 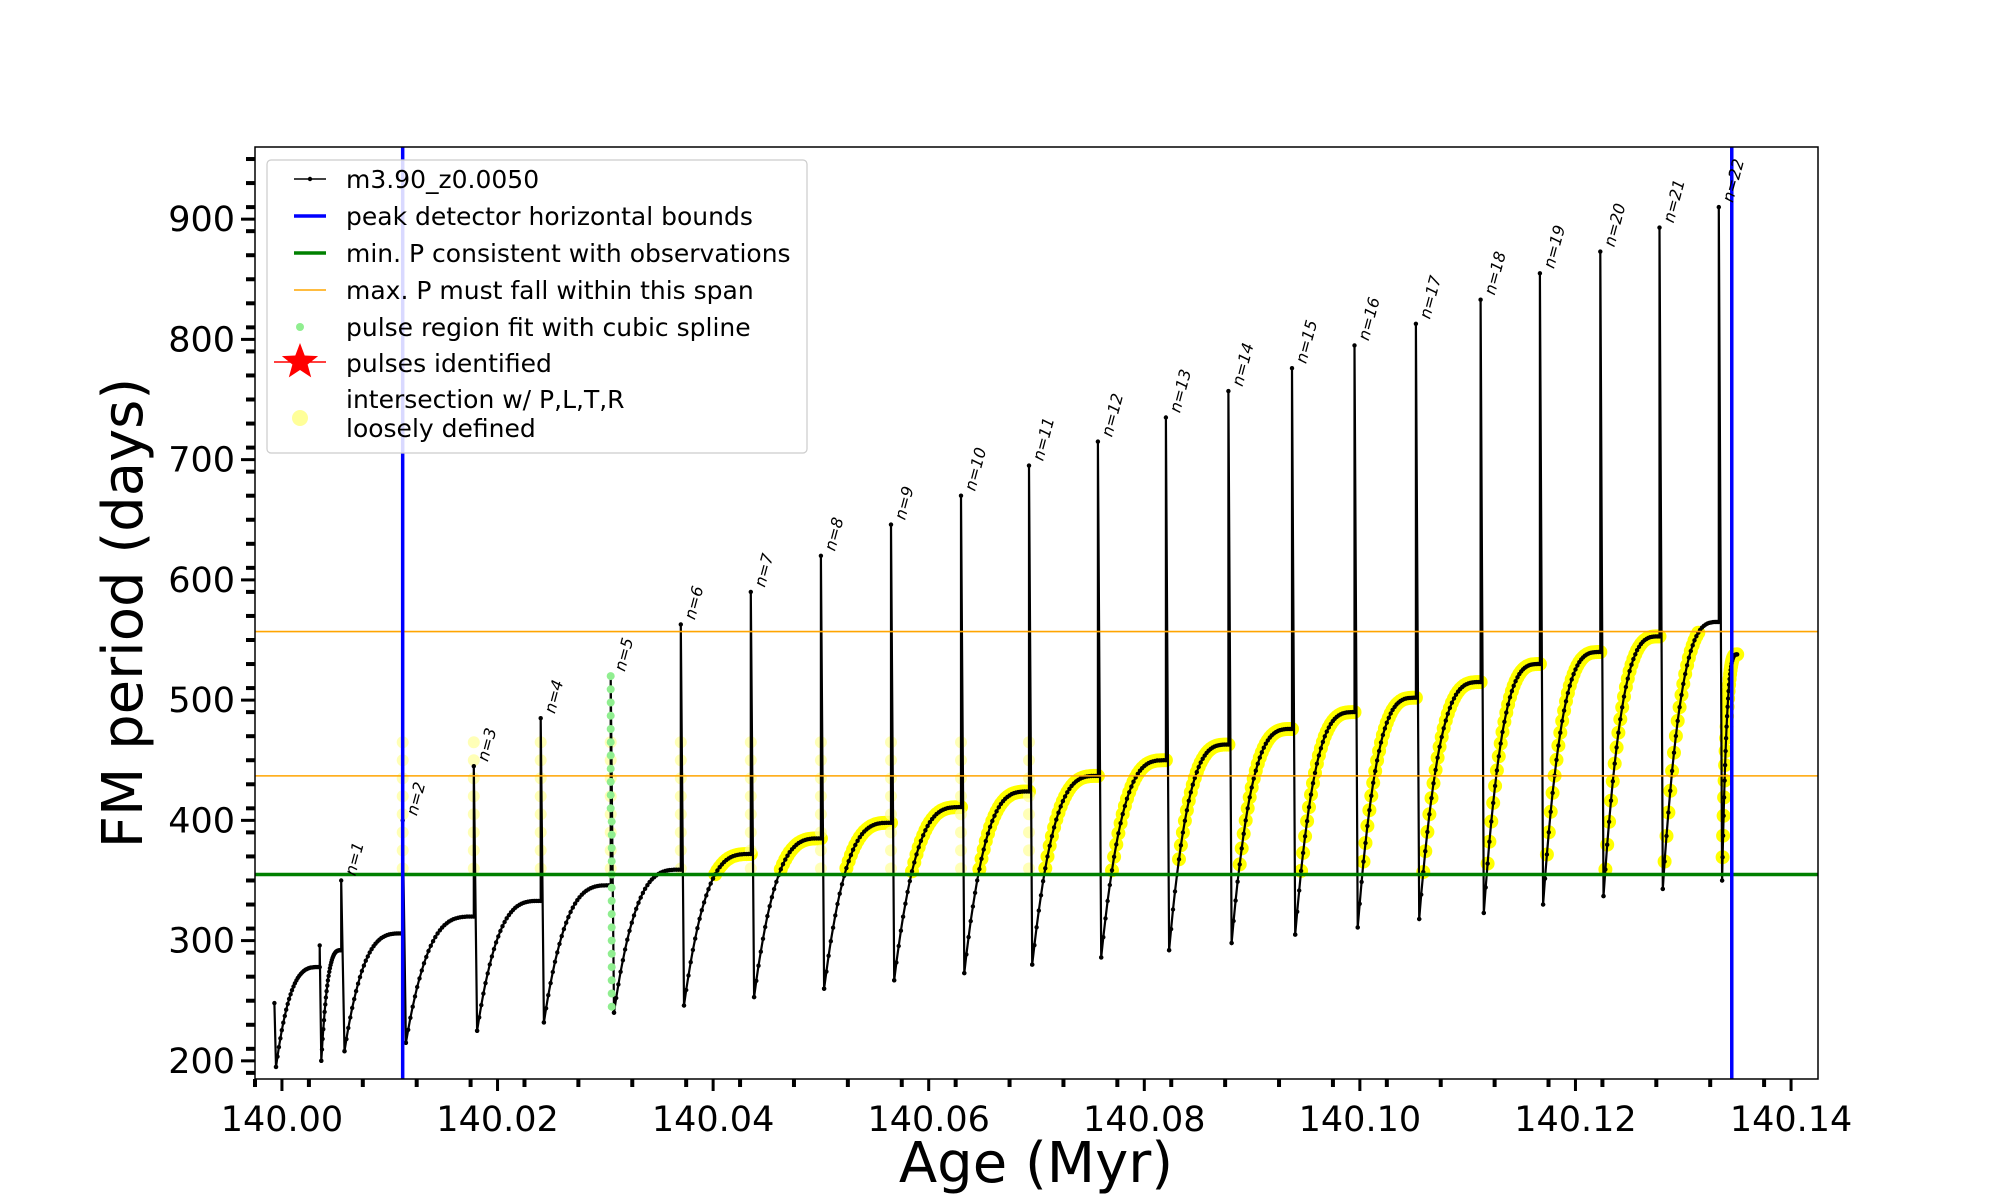 I want to click on y-axis: 200 300 400 500 600 700 800 900, so click(x=211, y=619).